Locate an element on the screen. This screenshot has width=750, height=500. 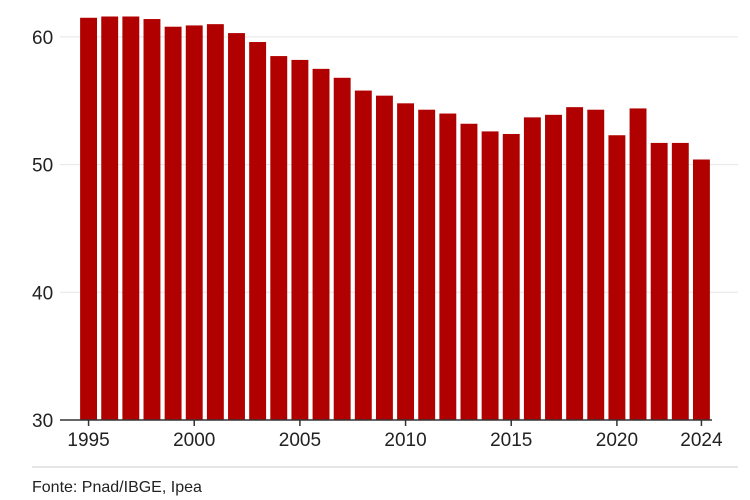
bar-1996 is located at coordinates (110, 218).